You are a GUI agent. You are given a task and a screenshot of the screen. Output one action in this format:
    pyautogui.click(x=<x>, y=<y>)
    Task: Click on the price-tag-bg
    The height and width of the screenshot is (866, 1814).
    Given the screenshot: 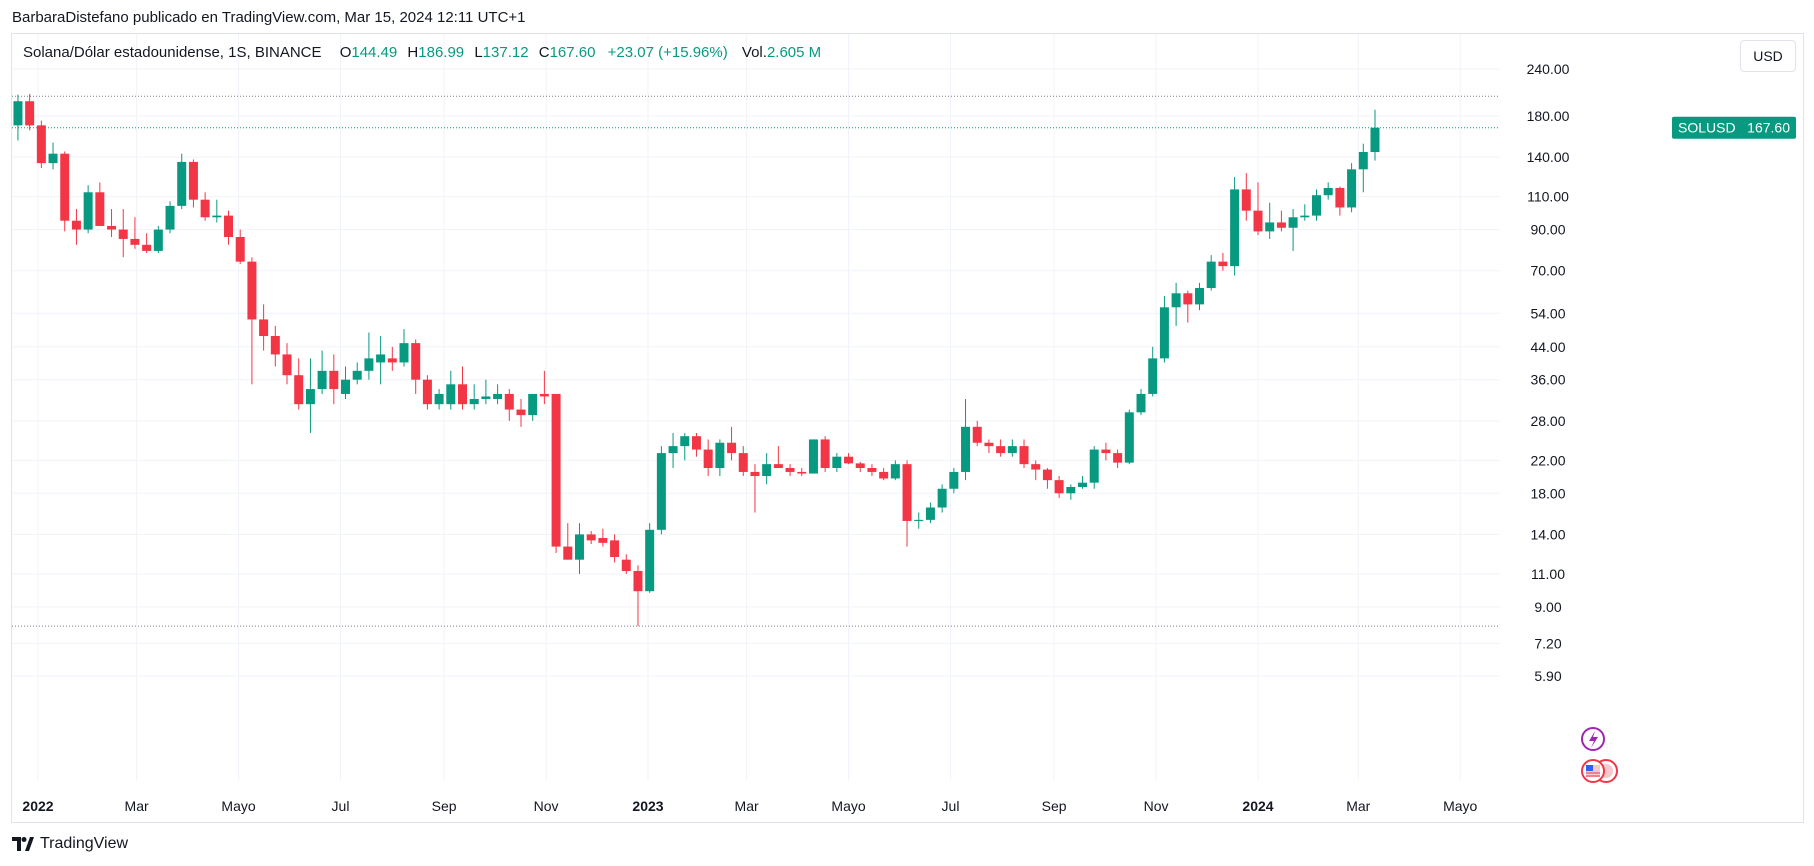 What is the action you would take?
    pyautogui.click(x=1734, y=127)
    